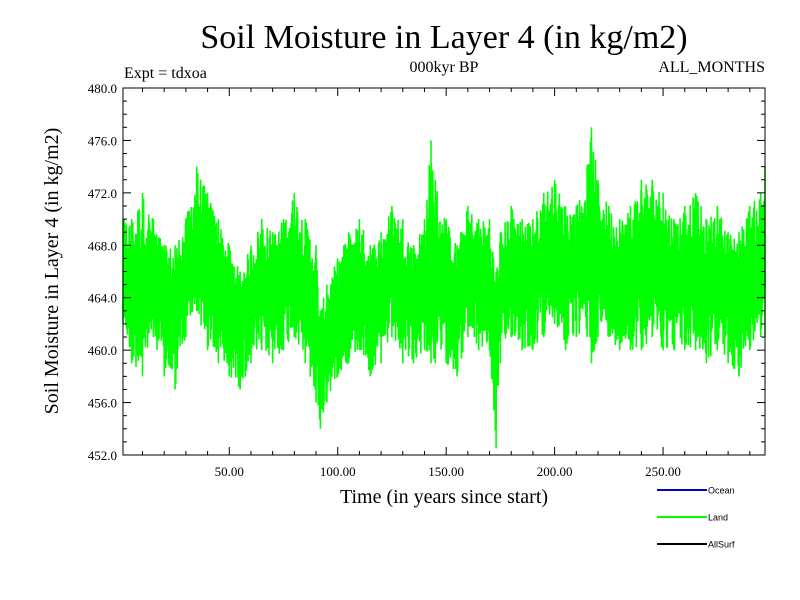  Describe the element at coordinates (102, 140) in the screenshot. I see `y-tick-label: 476.0` at that location.